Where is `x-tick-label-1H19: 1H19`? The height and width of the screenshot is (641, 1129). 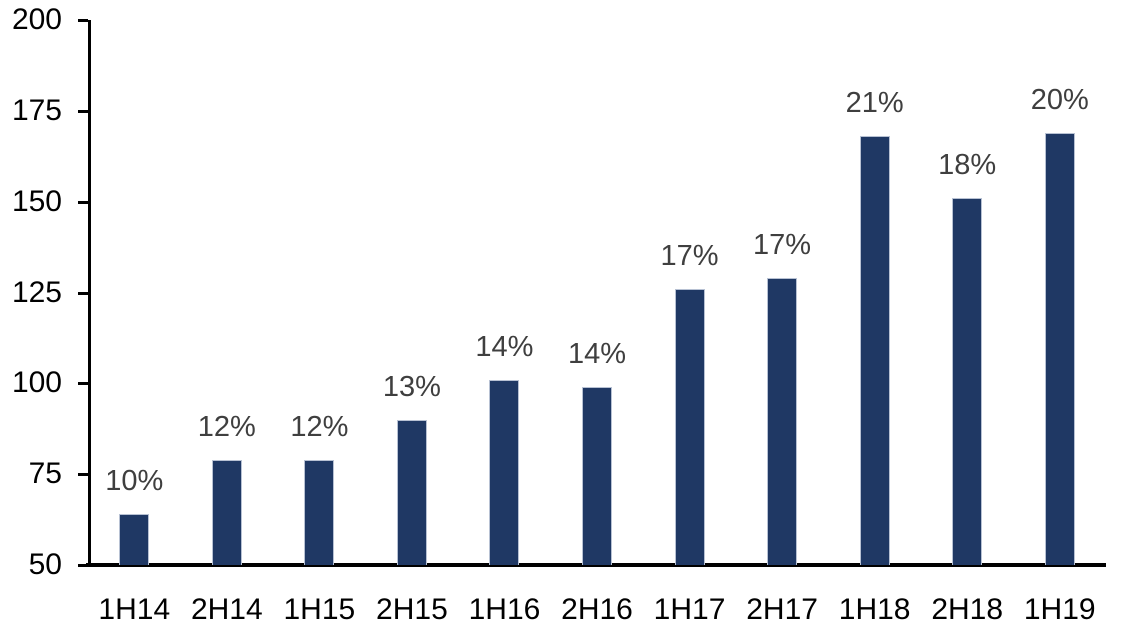 x-tick-label-1H19: 1H19 is located at coordinates (1059, 609).